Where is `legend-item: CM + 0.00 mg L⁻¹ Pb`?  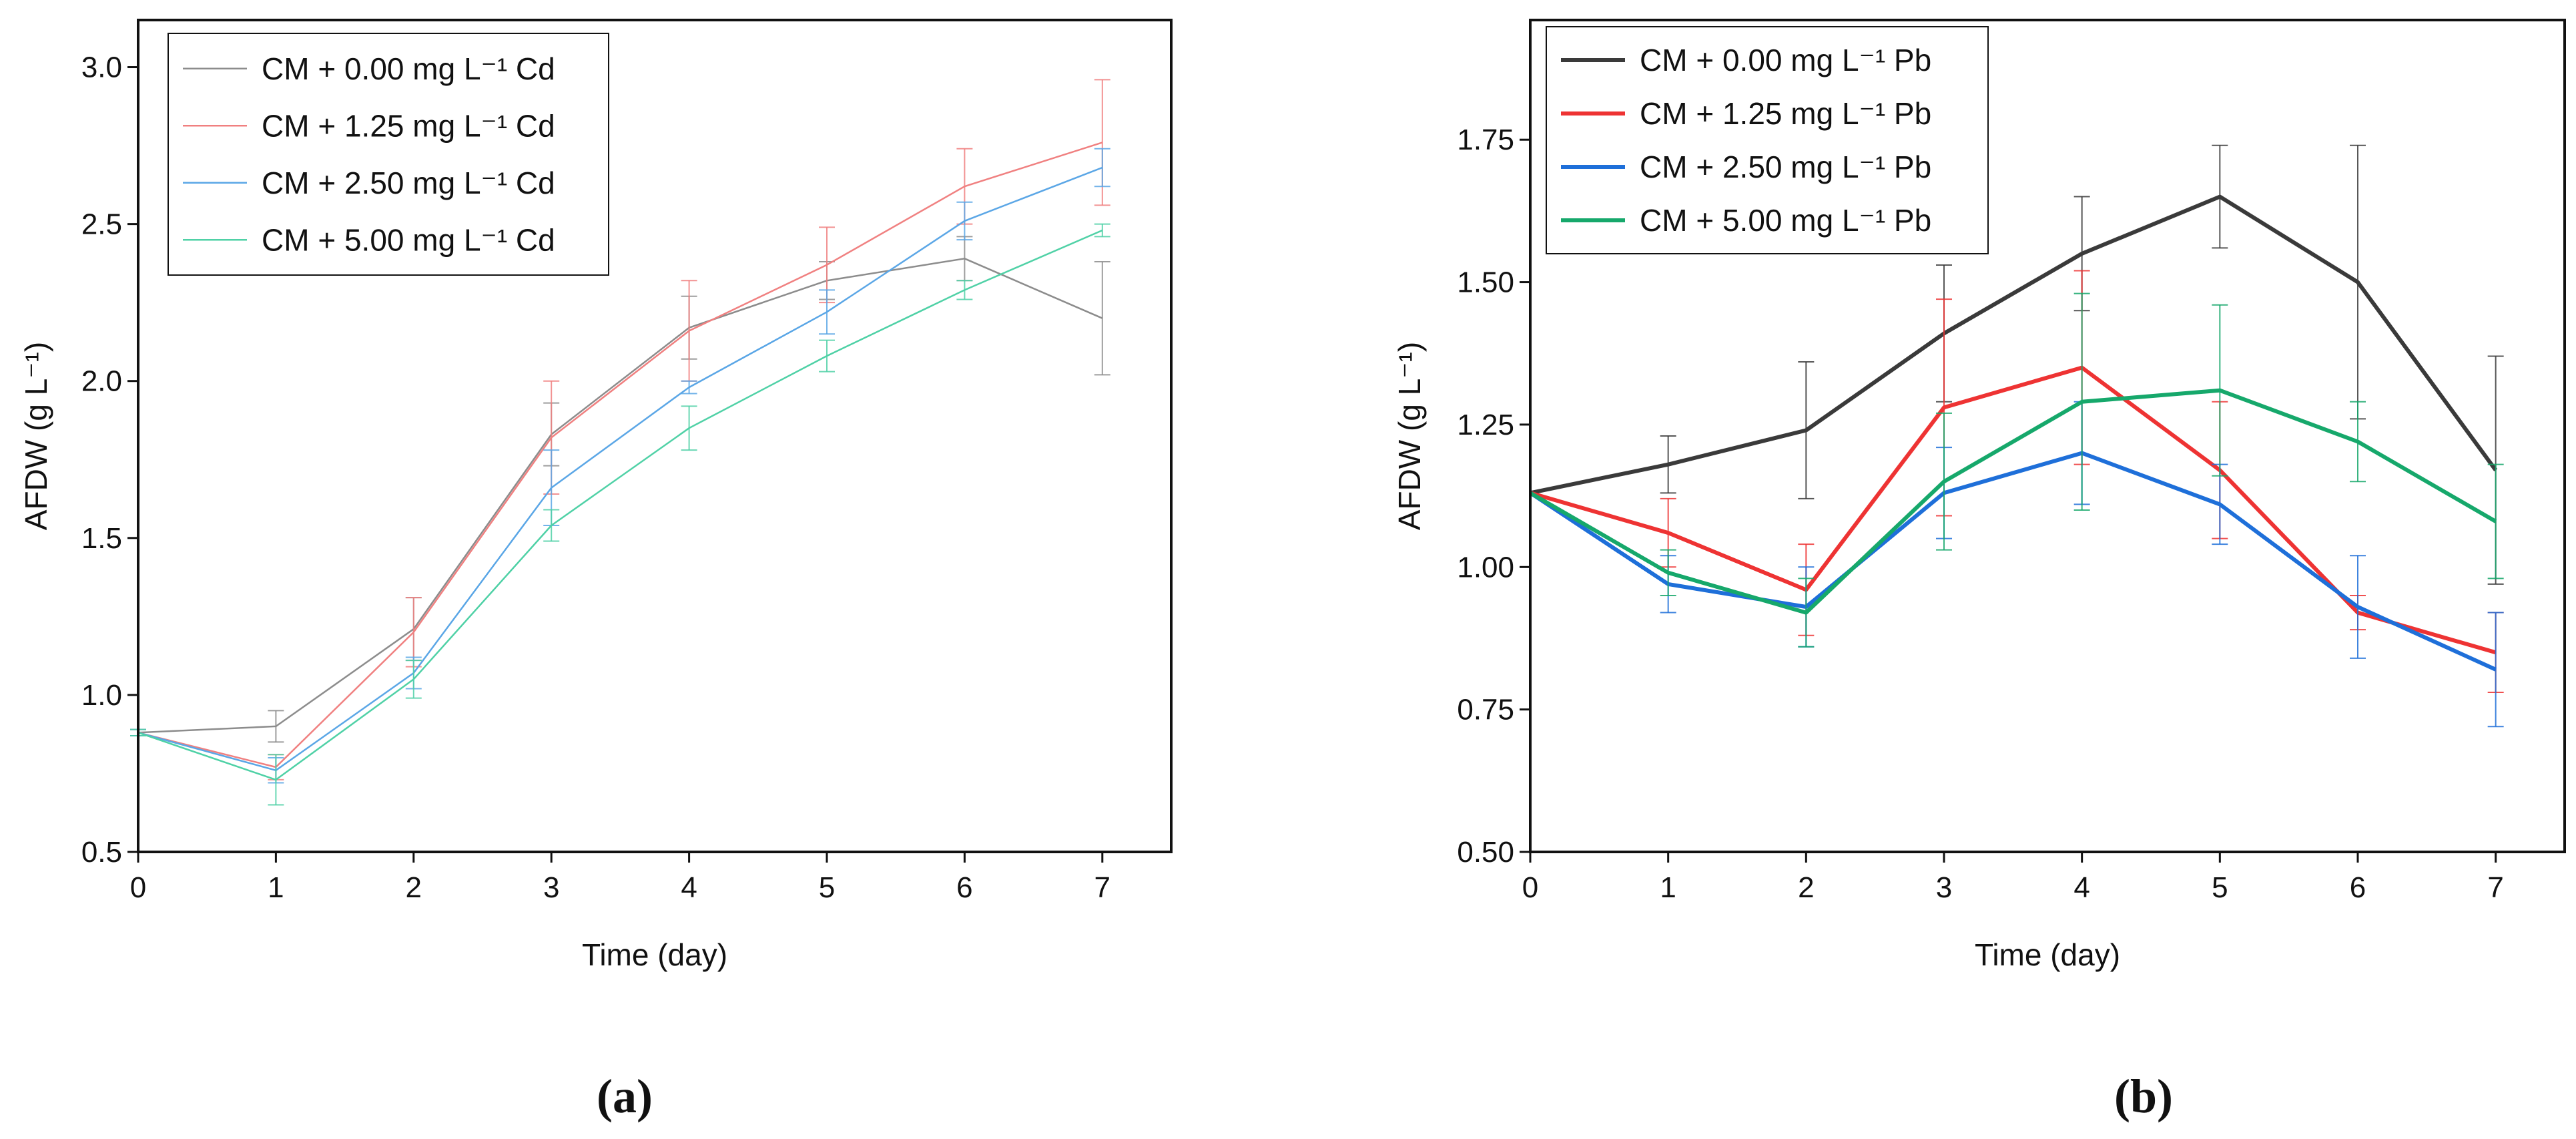
legend-item: CM + 0.00 mg L⁻¹ Pb is located at coordinates (1746, 60).